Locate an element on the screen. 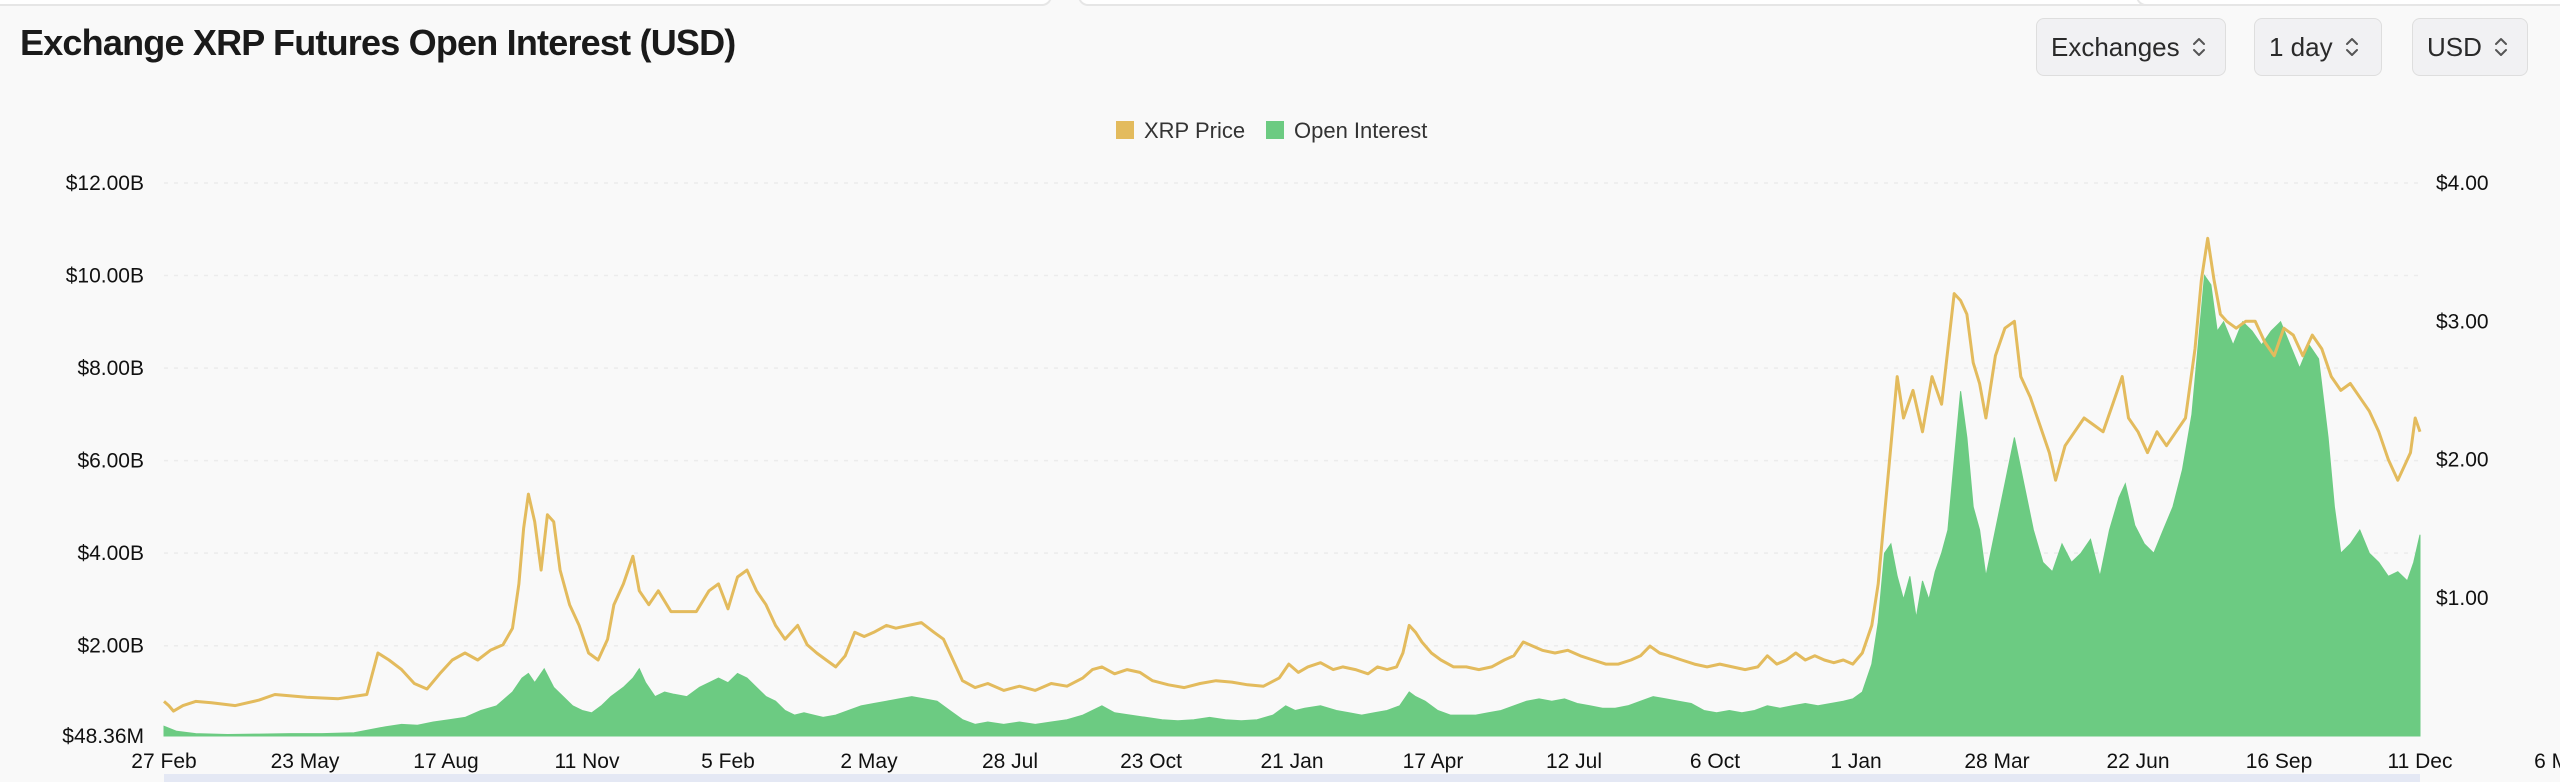  x-tick-label: 21 Jan is located at coordinates (1291, 761).